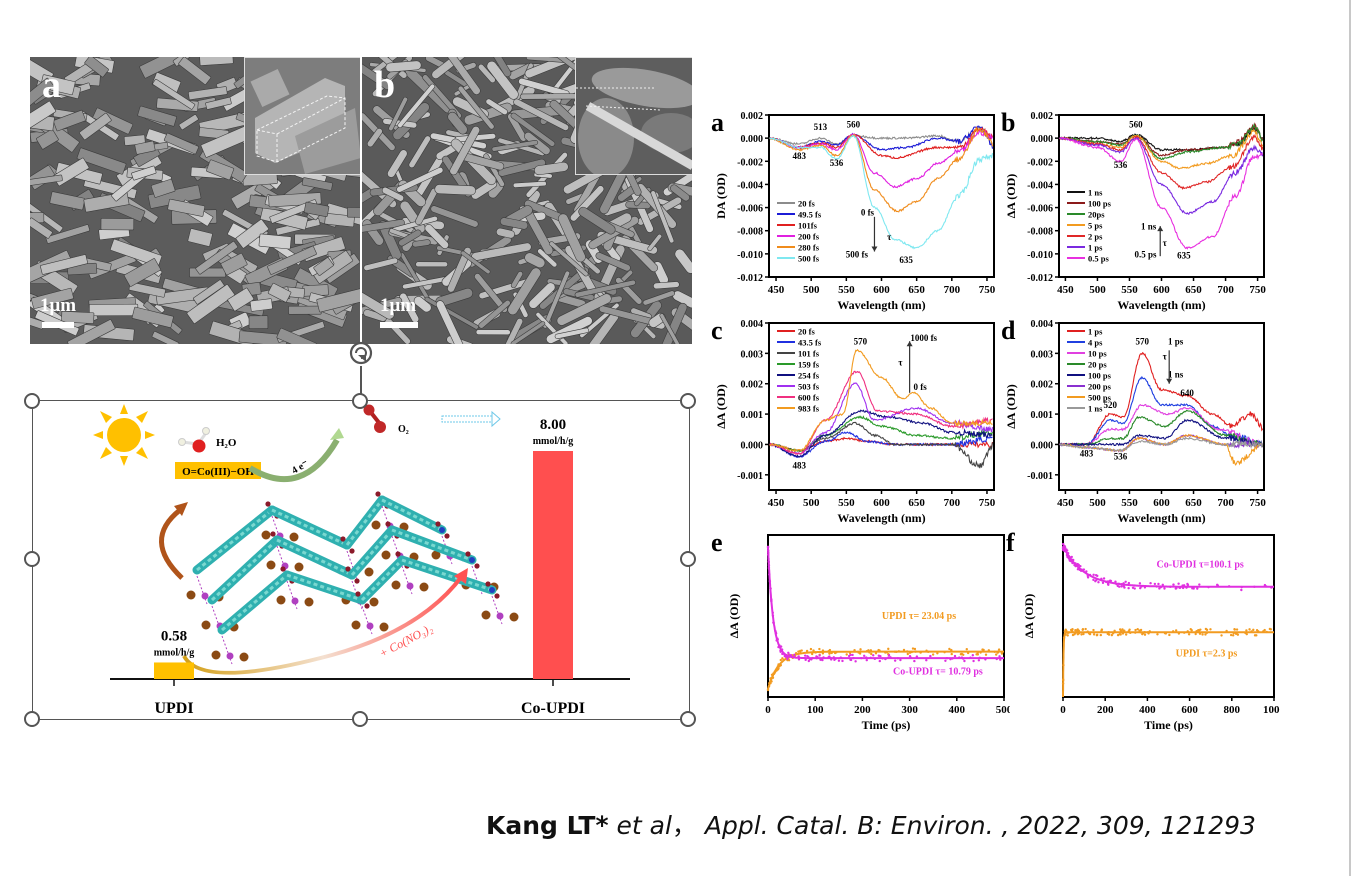 This screenshot has width=1356, height=876. Describe the element at coordinates (58, 305) in the screenshot. I see `scale-bar-label-a: 1μm` at that location.